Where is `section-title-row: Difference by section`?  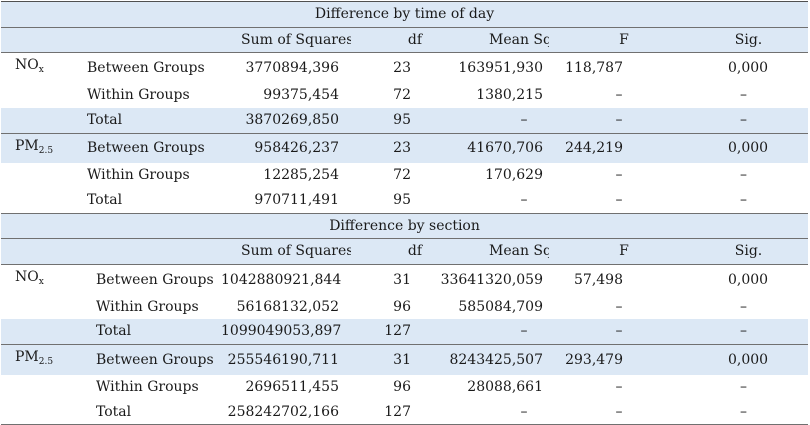
section-title-row: Difference by section is located at coordinates (405, 225).